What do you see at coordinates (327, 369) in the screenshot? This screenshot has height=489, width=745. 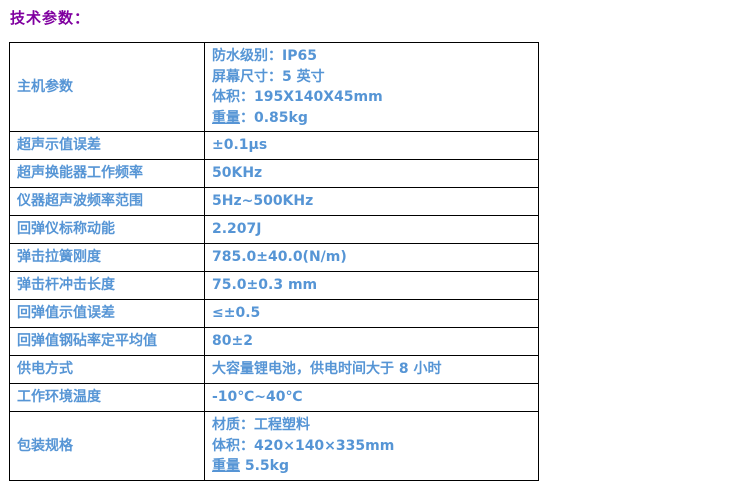 I see `value-text: 大容量锂电池，供电时间大于 8 小时` at bounding box center [327, 369].